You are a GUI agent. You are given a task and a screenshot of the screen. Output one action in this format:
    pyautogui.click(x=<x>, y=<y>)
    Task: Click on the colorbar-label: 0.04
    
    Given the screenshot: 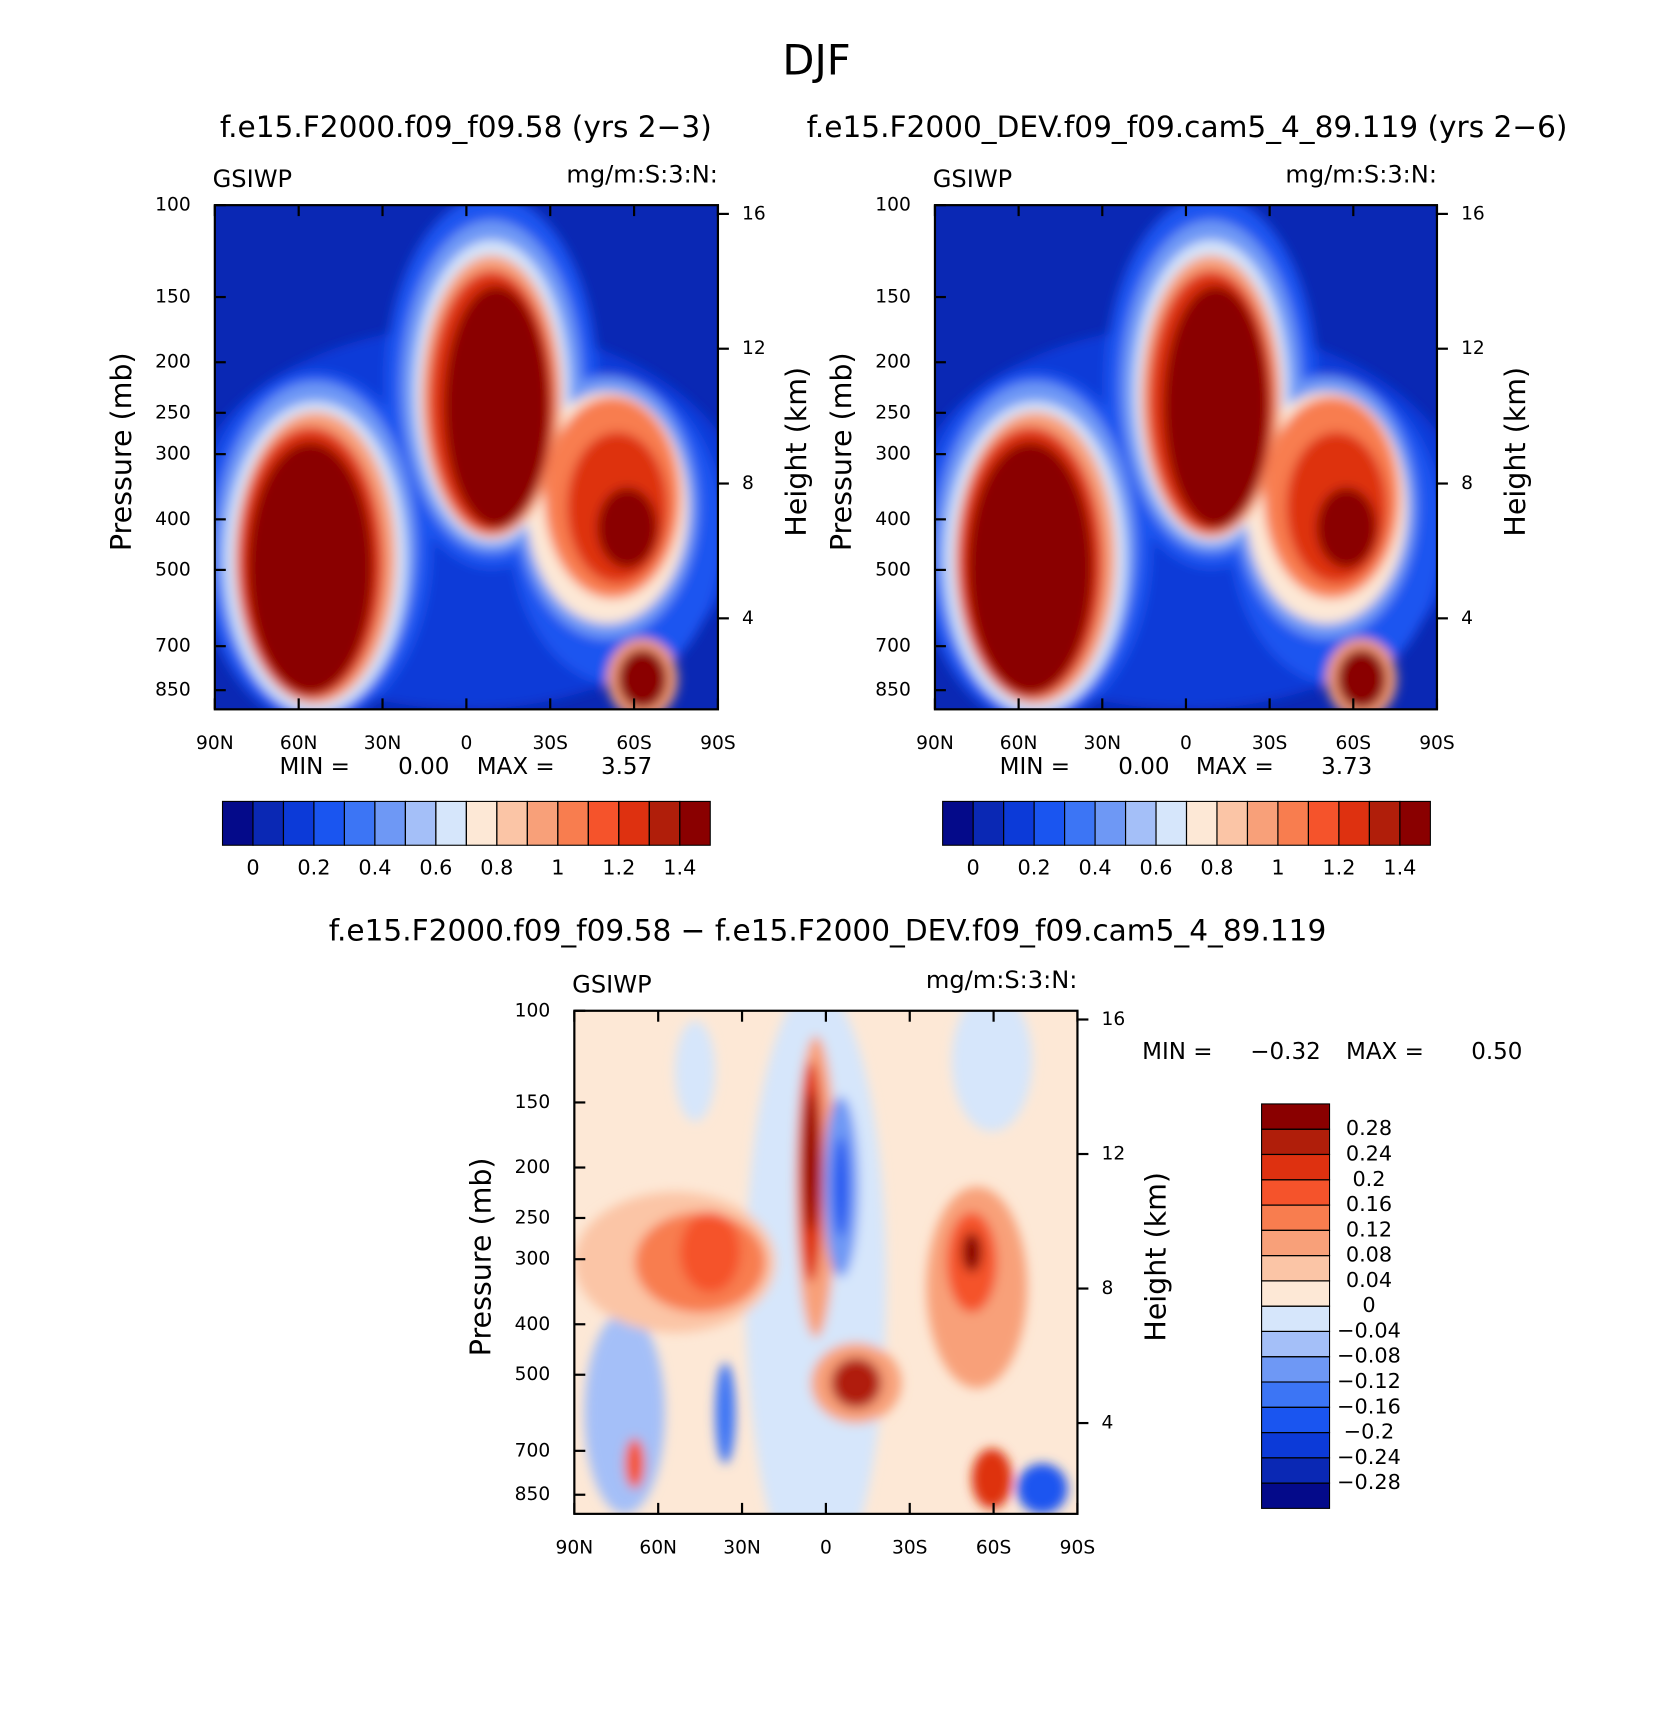 What is the action you would take?
    pyautogui.click(x=1369, y=1280)
    